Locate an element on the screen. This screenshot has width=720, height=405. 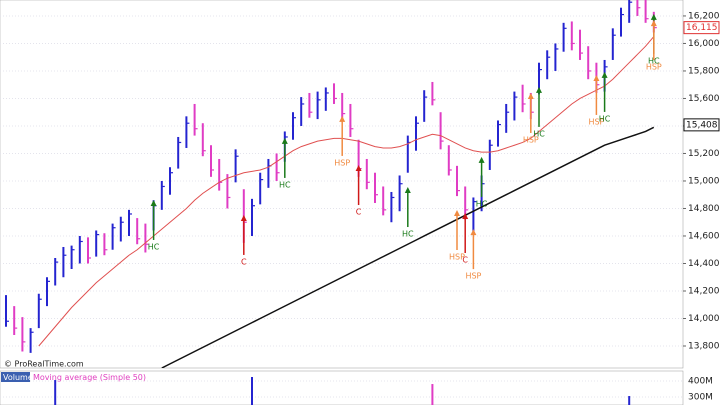
legend-ma: Moving average (Simple 50) is located at coordinates (89, 377).